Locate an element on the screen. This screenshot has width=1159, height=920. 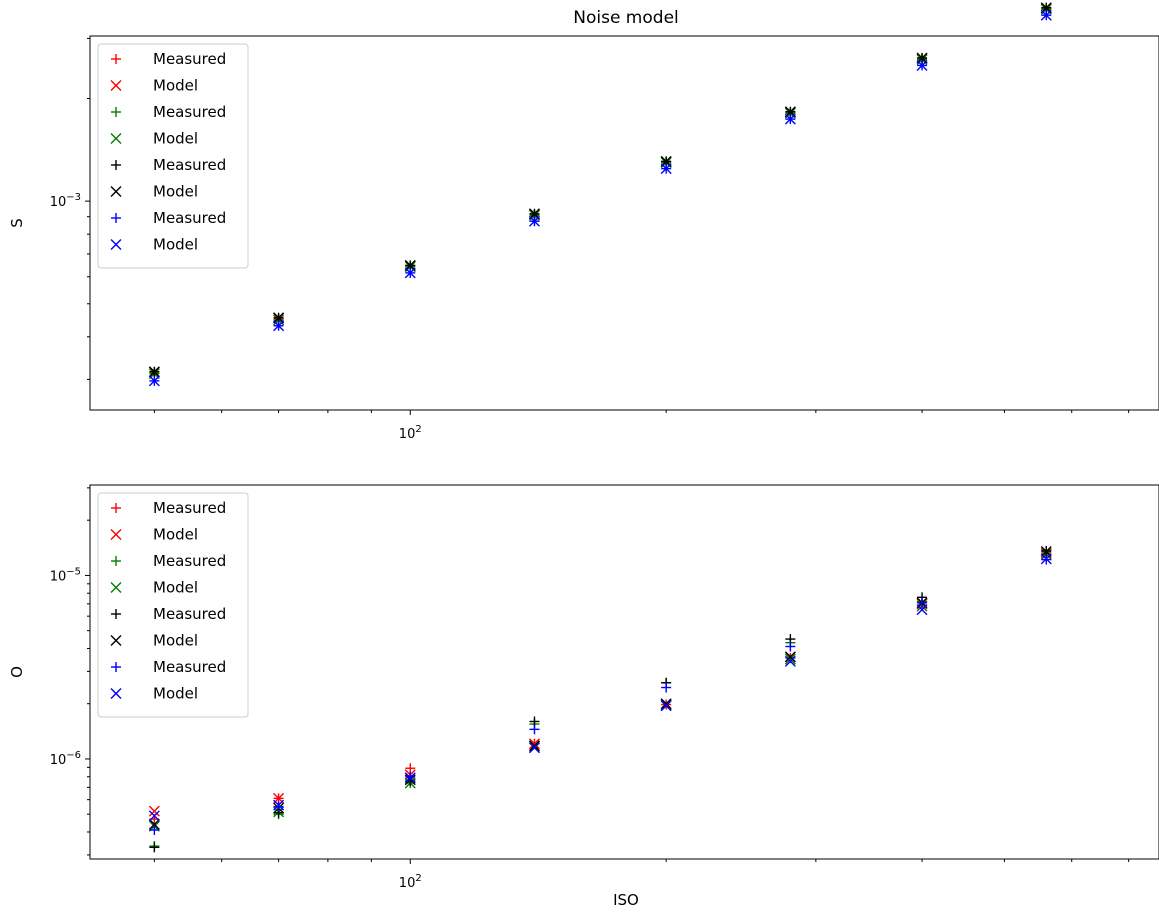
o-legend-box is located at coordinates (173, 605).